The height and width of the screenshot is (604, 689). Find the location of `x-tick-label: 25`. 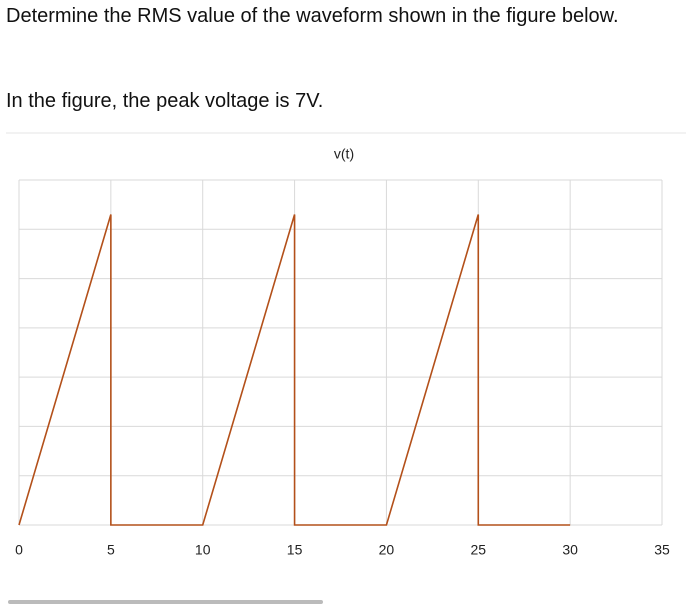

x-tick-label: 25 is located at coordinates (478, 550).